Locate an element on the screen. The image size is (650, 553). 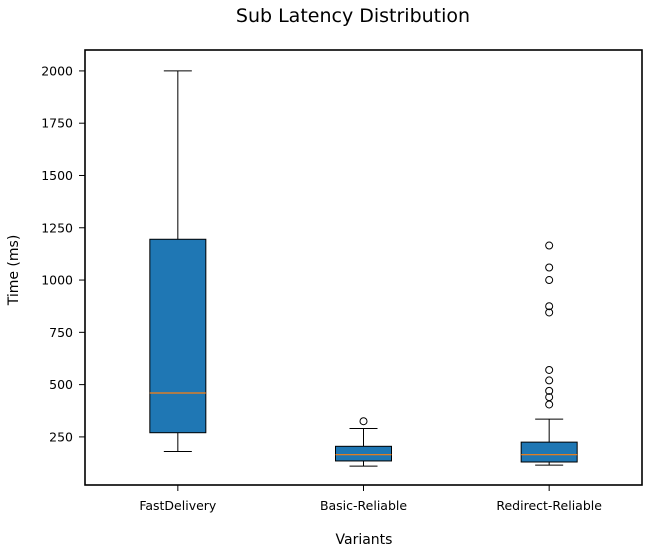
y-axis-label: Time (ms) is located at coordinates (14, 271).